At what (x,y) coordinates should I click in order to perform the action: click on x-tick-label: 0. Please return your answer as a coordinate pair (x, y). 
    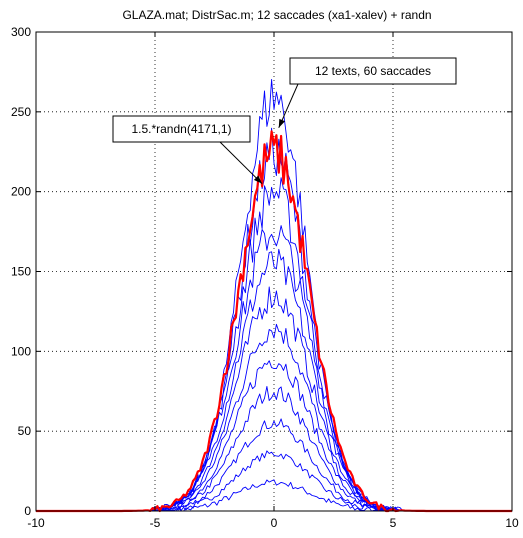
    Looking at the image, I should click on (274, 523).